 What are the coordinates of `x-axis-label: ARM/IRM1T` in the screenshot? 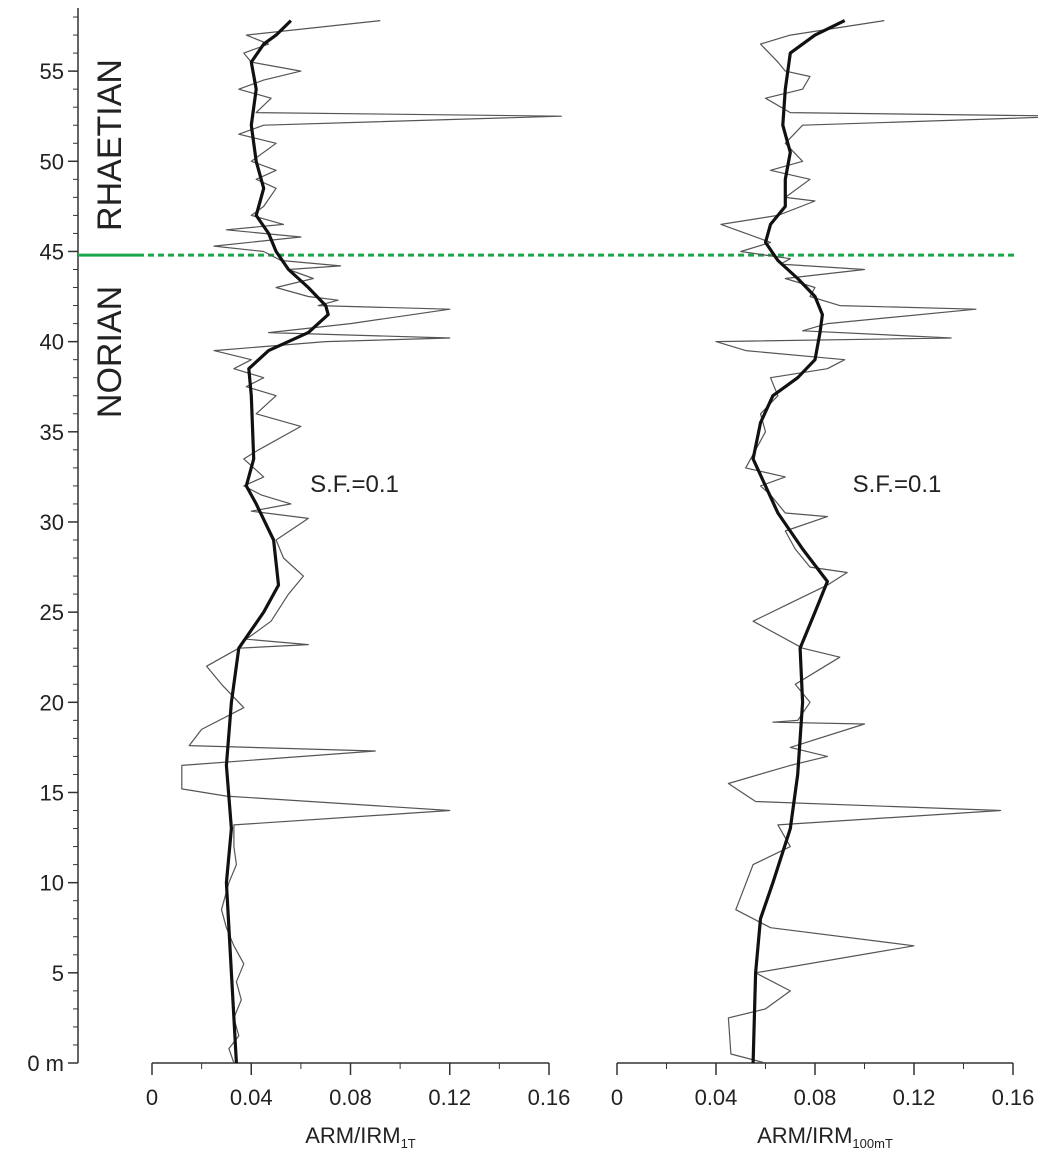 It's located at (360, 1137).